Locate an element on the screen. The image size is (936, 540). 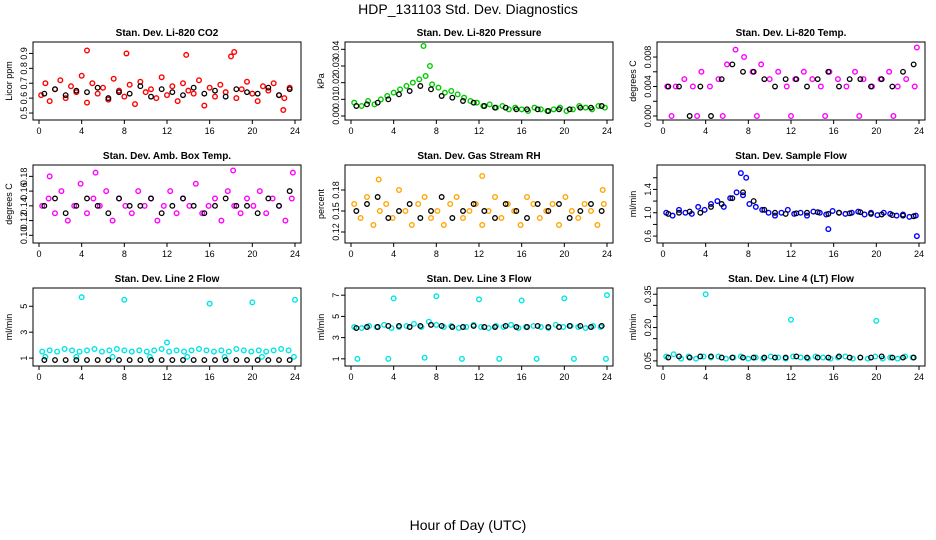
y-axis-label: ml/min is located at coordinates (9, 327).